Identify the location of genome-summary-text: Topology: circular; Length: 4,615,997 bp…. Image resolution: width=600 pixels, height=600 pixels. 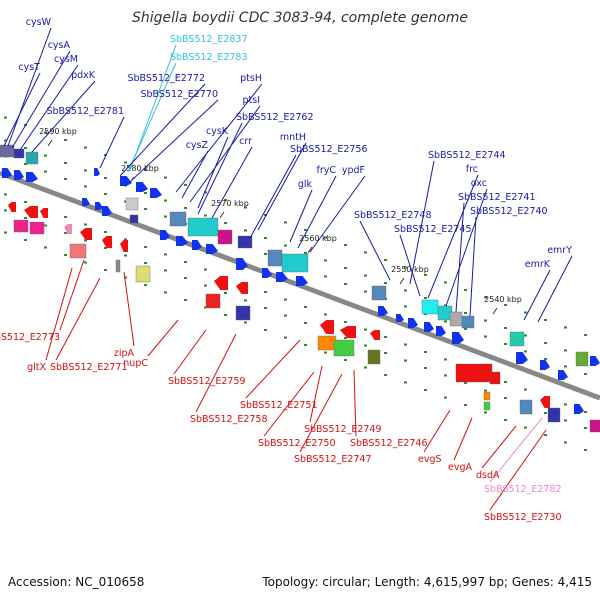
(426, 582).